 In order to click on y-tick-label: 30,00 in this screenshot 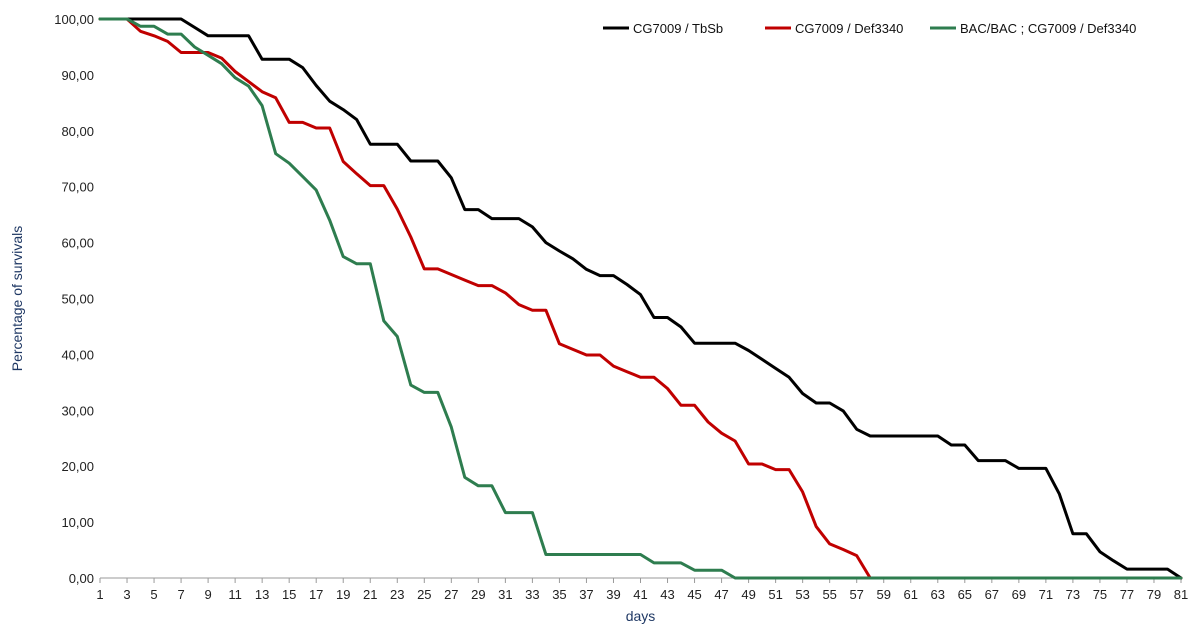, I will do `click(77, 410)`.